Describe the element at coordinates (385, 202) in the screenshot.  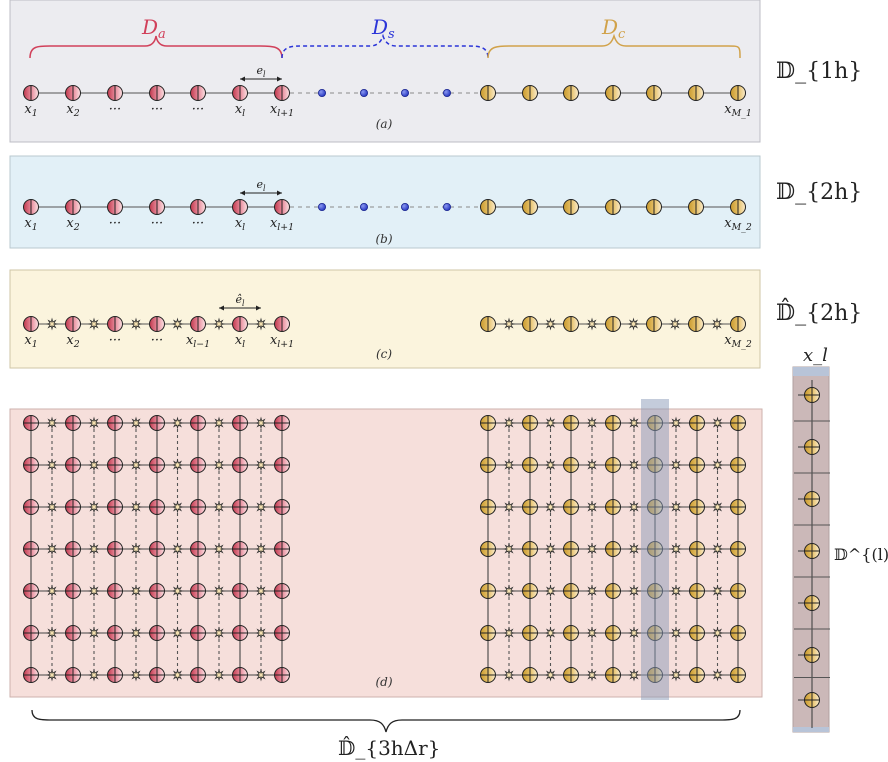
I see `panel-b-bg` at that location.